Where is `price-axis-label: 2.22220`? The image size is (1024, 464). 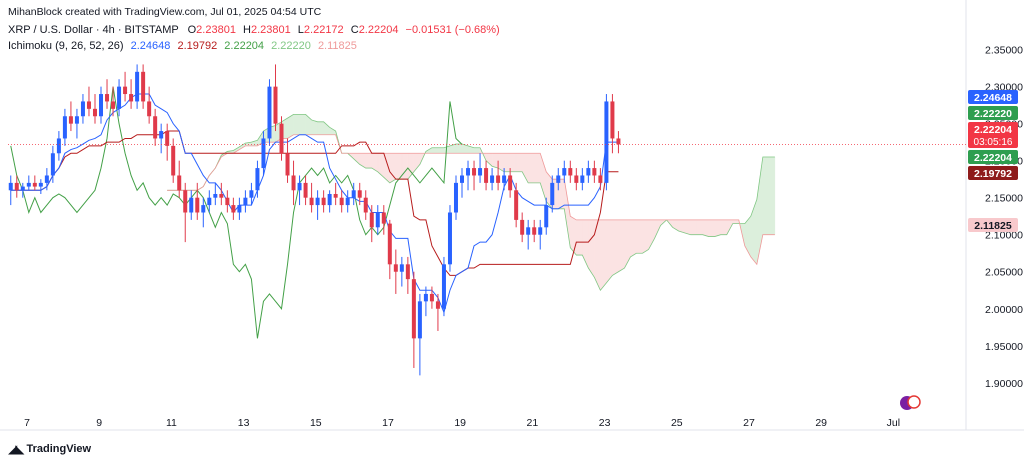 price-axis-label: 2.22220 is located at coordinates (993, 113).